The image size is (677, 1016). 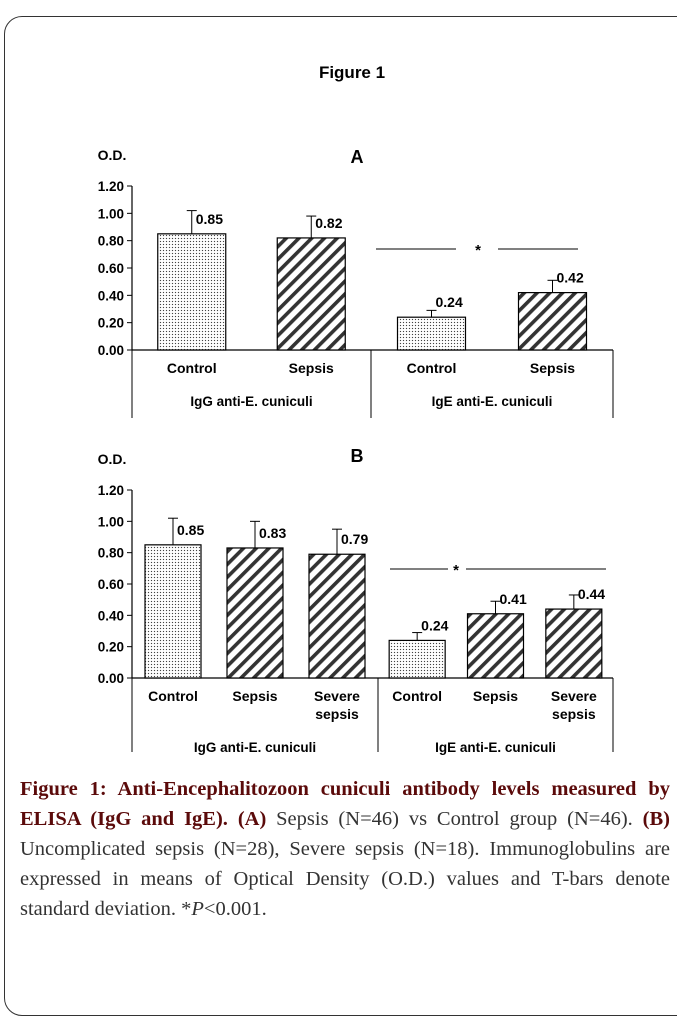 I want to click on caption-p-rest: <0.001., so click(x=235, y=909).